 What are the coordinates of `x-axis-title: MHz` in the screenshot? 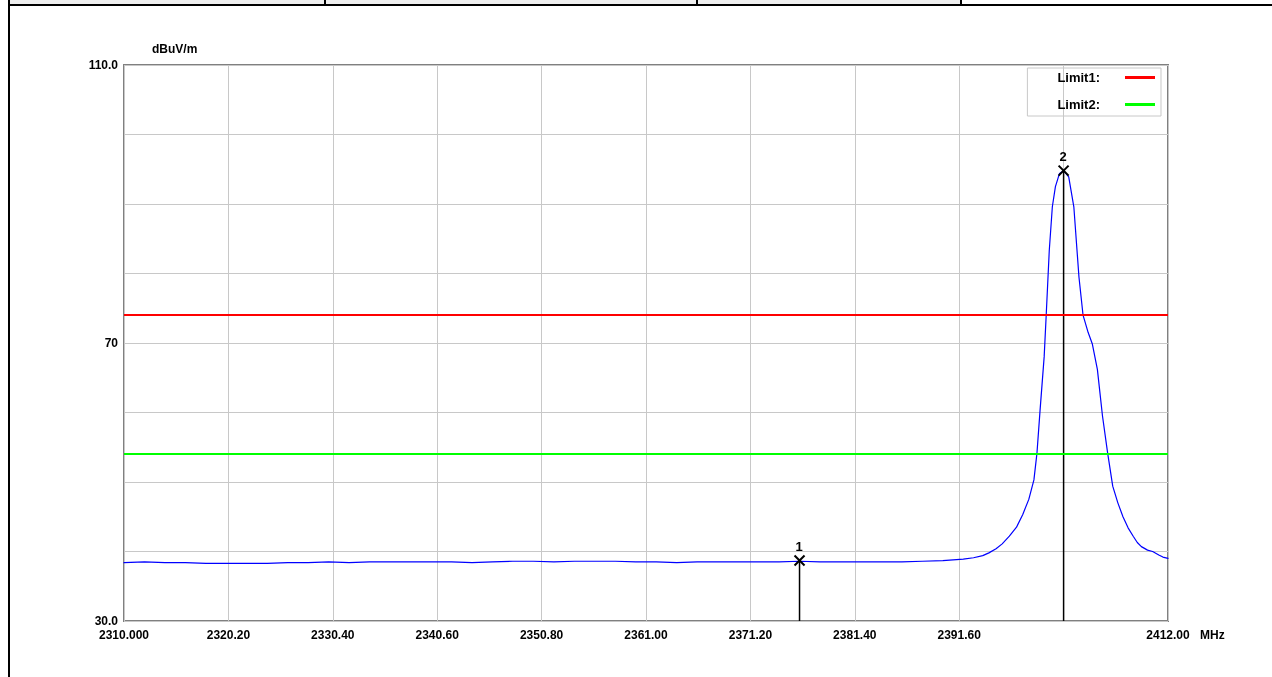 It's located at (1212, 635).